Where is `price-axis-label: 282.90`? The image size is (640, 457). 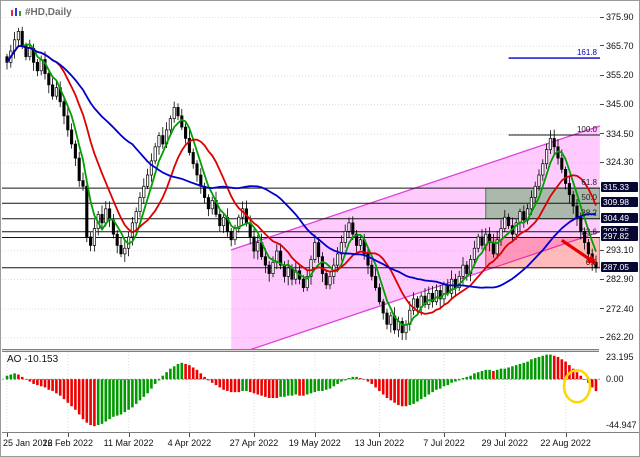 price-axis-label: 282.90 is located at coordinates (620, 279).